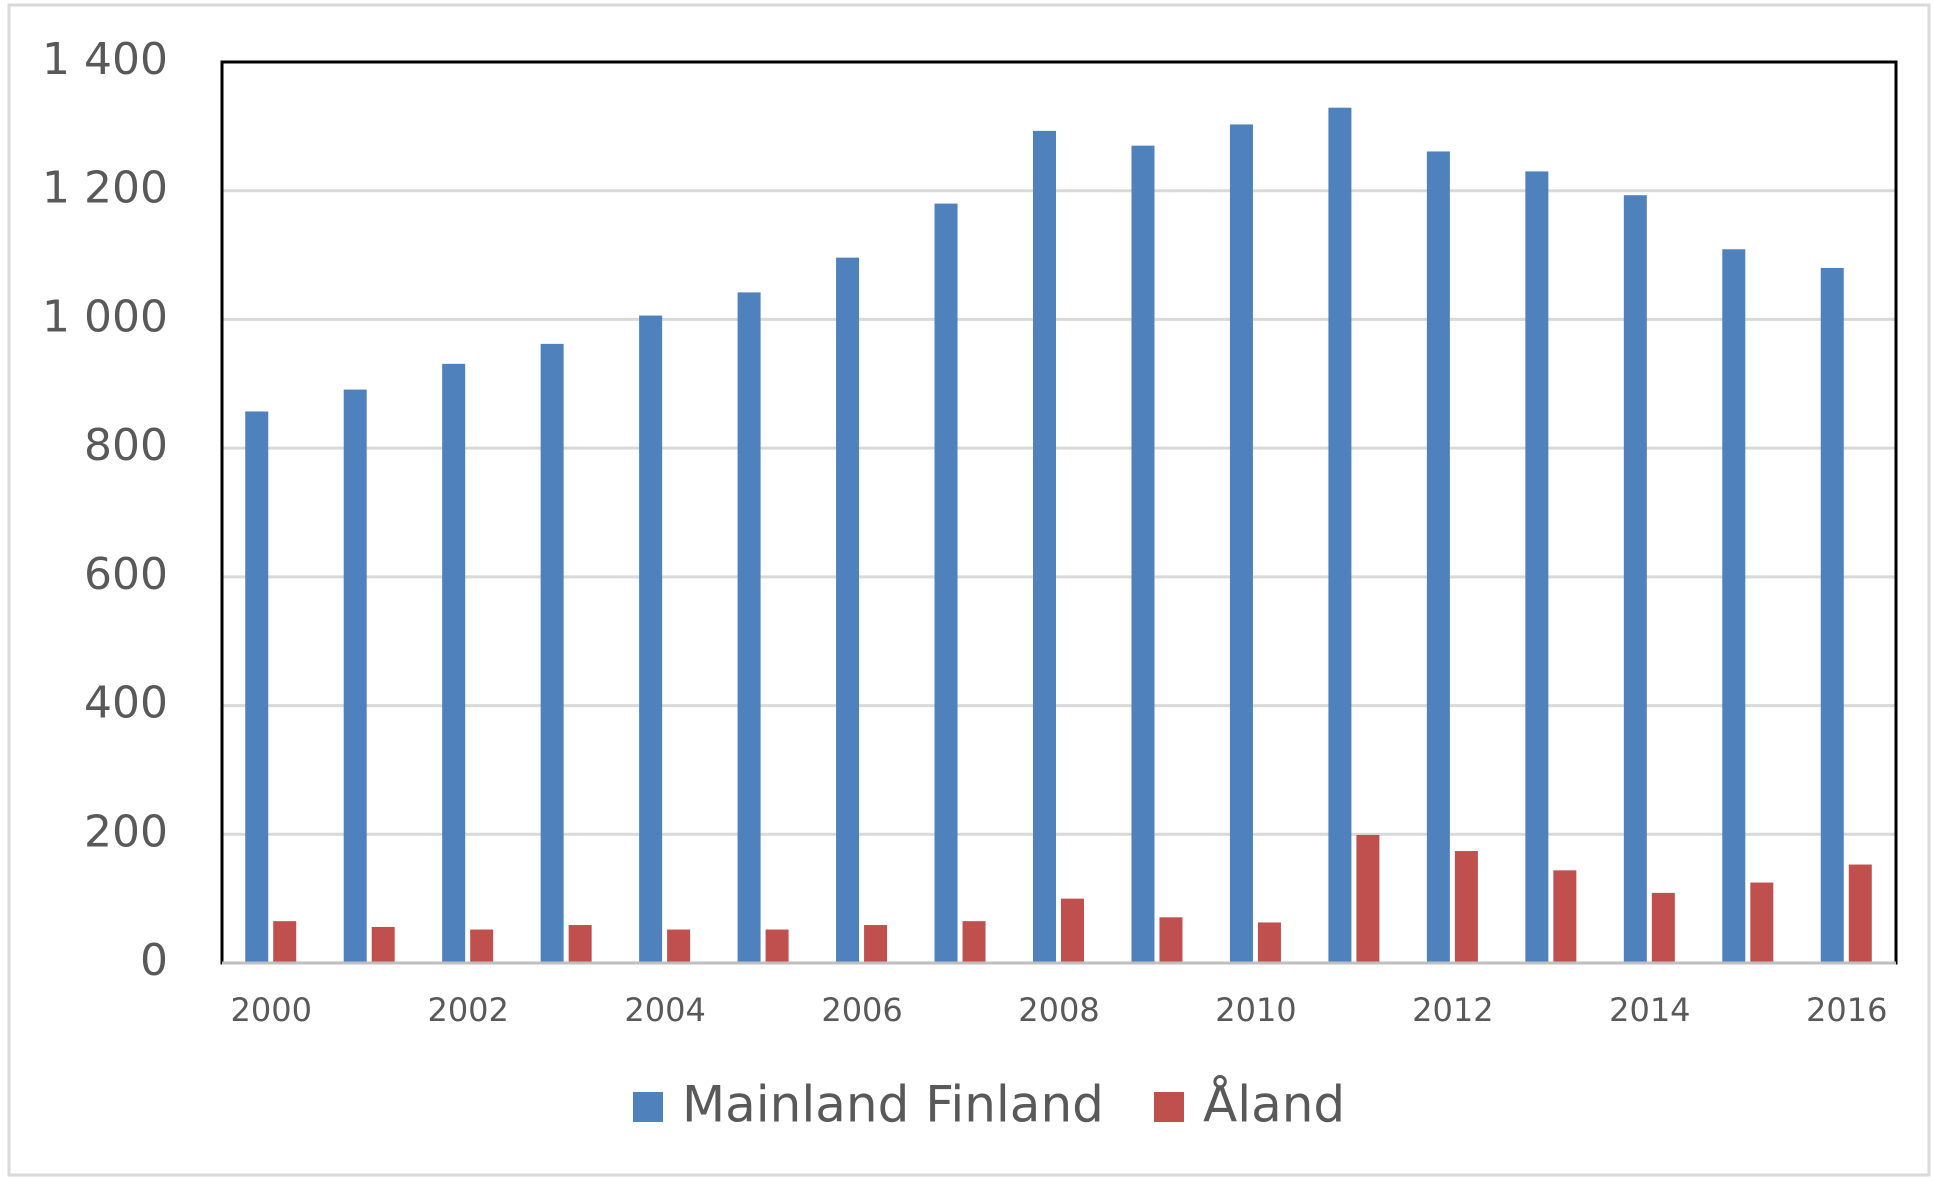 This screenshot has height=1179, width=1933. I want to click on y-tick-label: 400, so click(126, 703).